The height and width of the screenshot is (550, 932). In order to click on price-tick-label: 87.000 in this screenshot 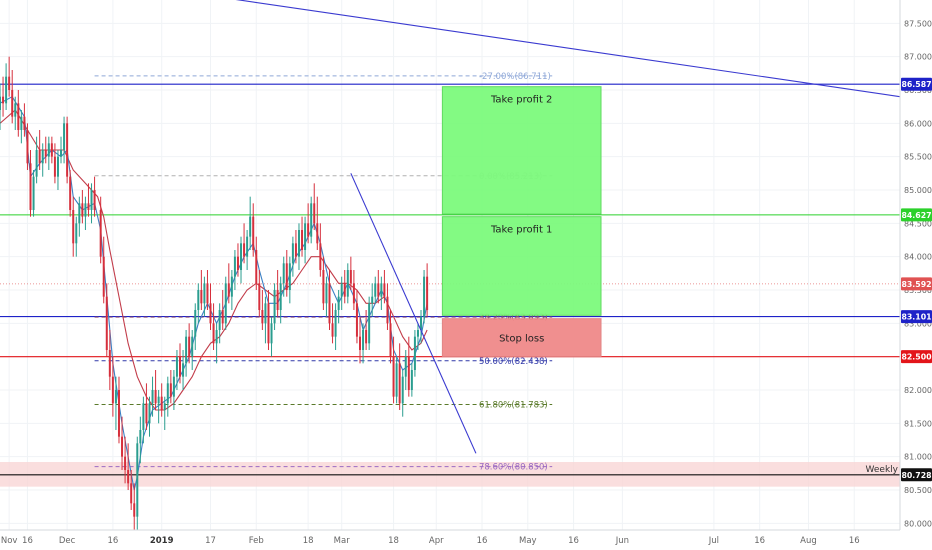, I will do `click(918, 57)`.